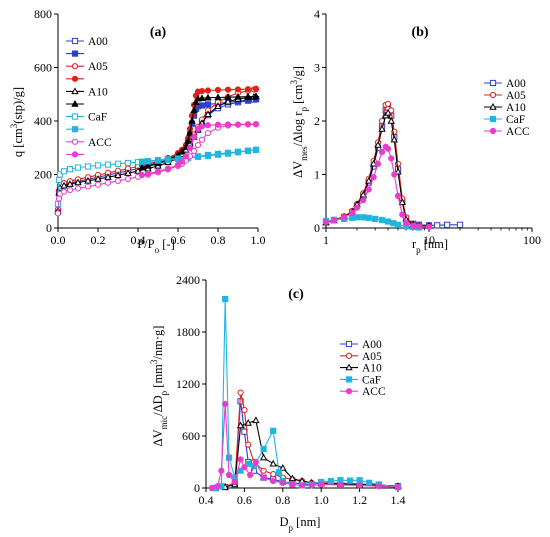 This screenshot has height=537, width=550. I want to click on x-tick-label: 1.2, so click(359, 500).